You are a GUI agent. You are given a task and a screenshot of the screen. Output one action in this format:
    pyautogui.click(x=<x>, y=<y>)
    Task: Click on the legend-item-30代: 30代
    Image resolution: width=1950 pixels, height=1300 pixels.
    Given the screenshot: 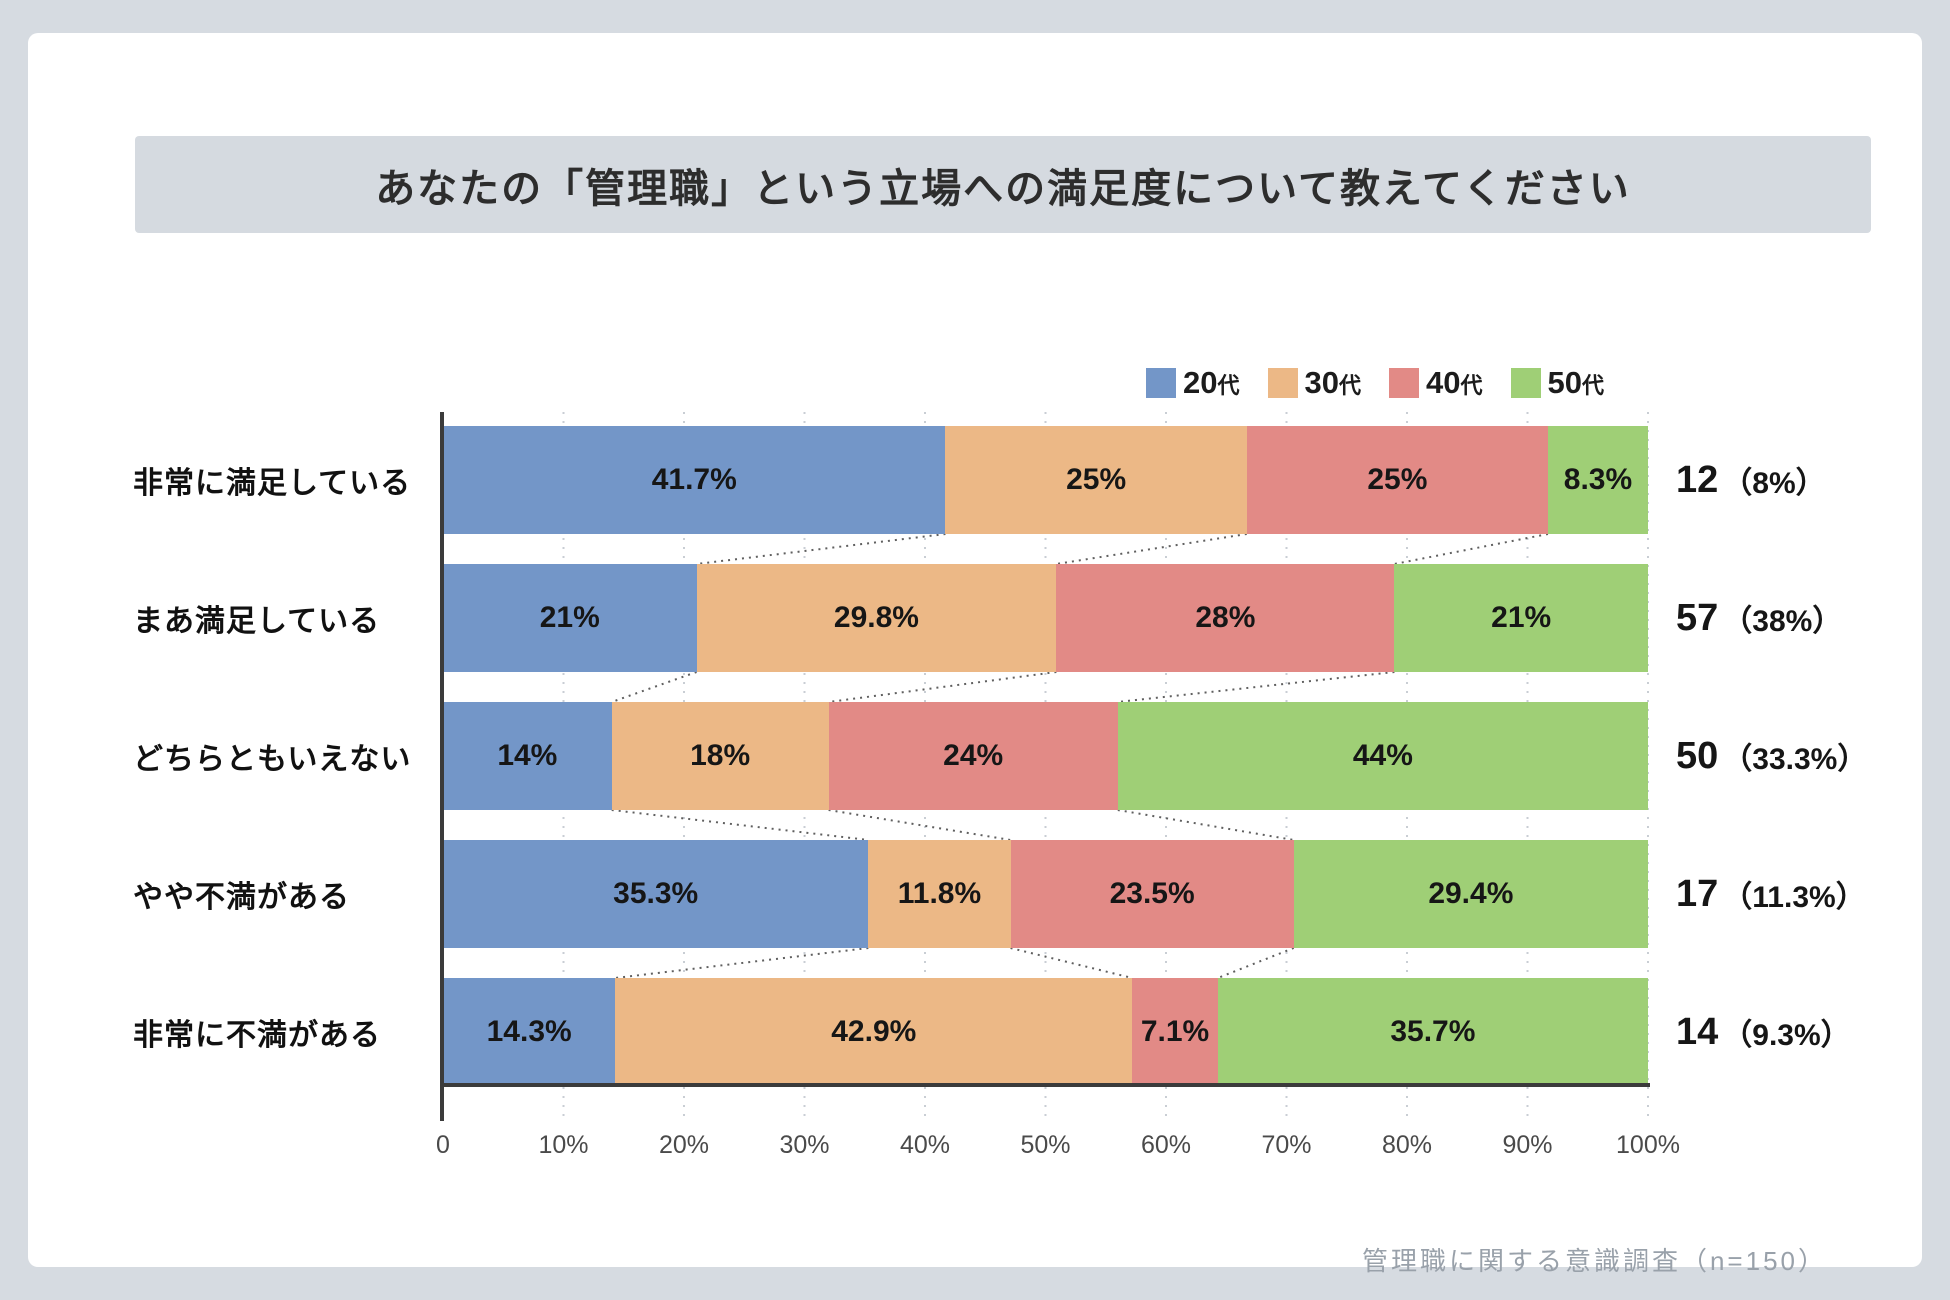 What is the action you would take?
    pyautogui.click(x=1314, y=382)
    